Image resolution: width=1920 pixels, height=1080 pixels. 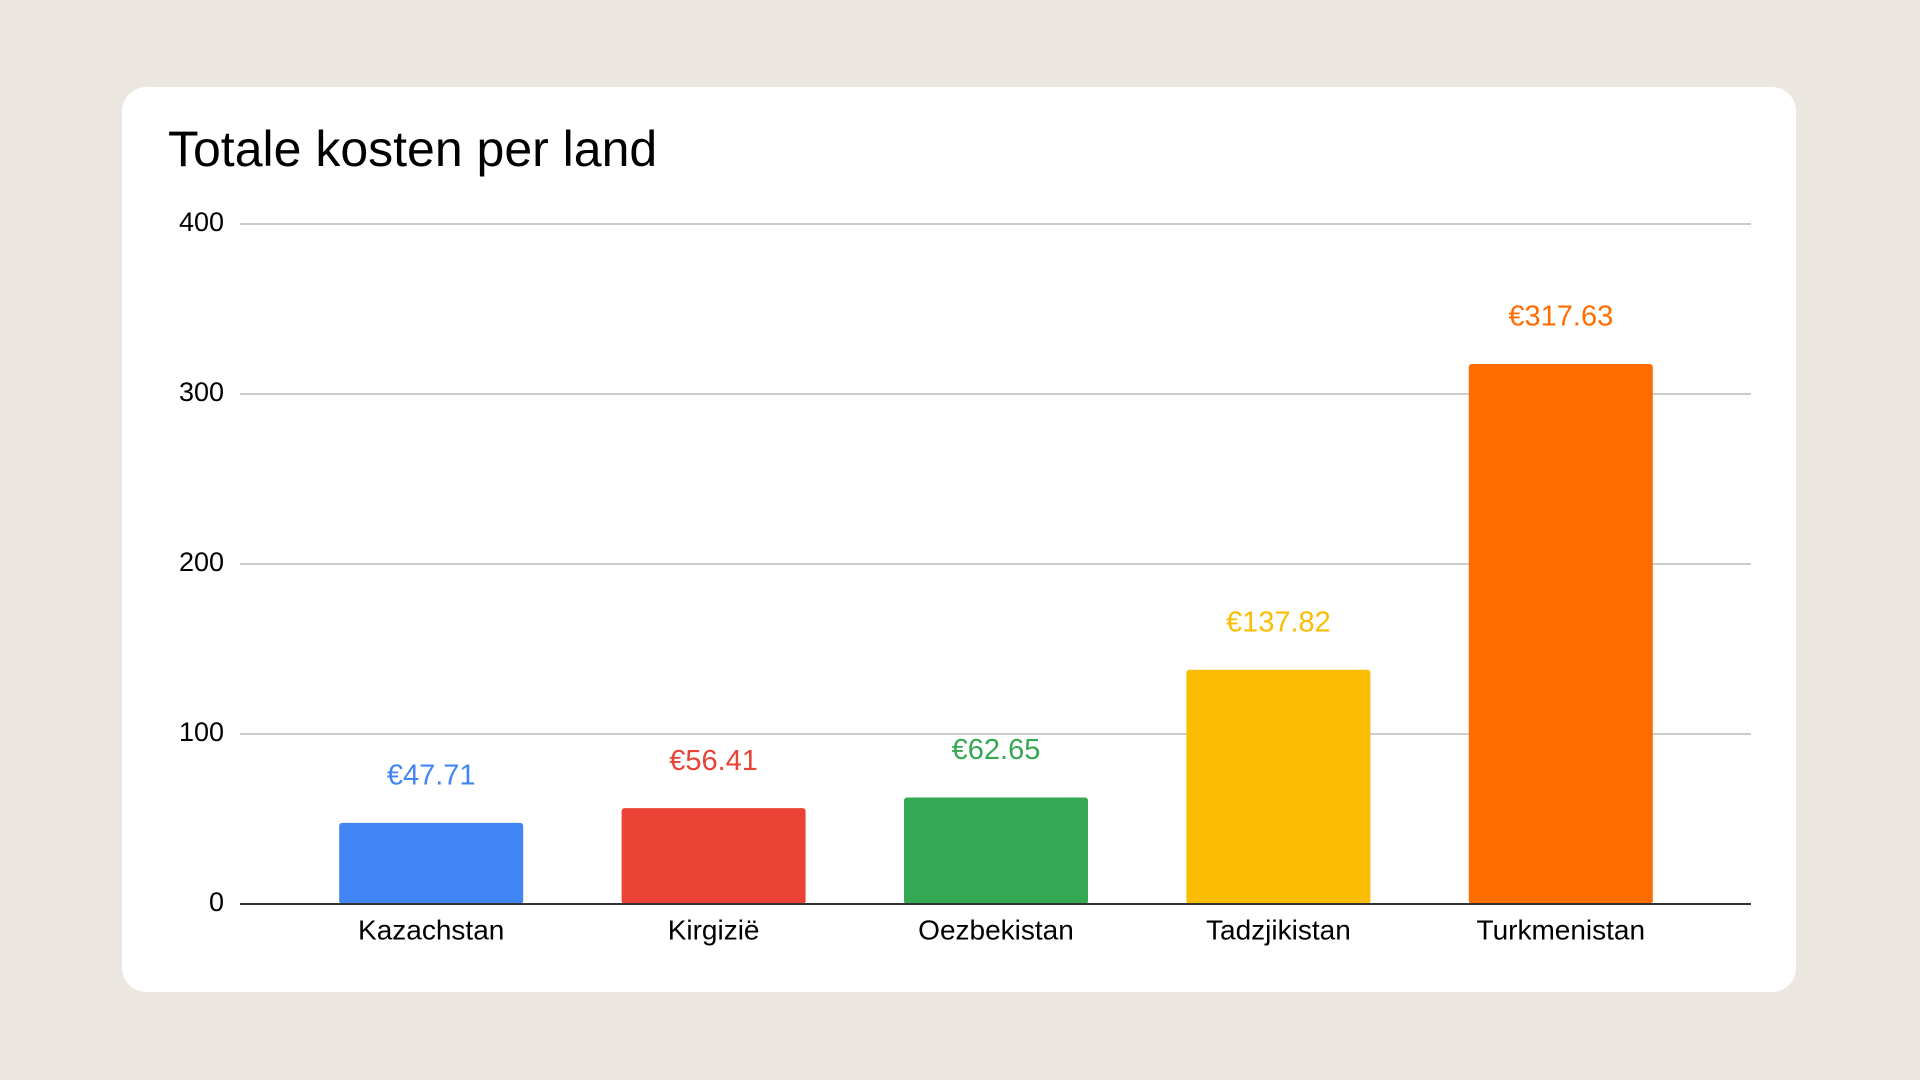 What do you see at coordinates (201, 222) in the screenshot?
I see `y-tick-label: 400` at bounding box center [201, 222].